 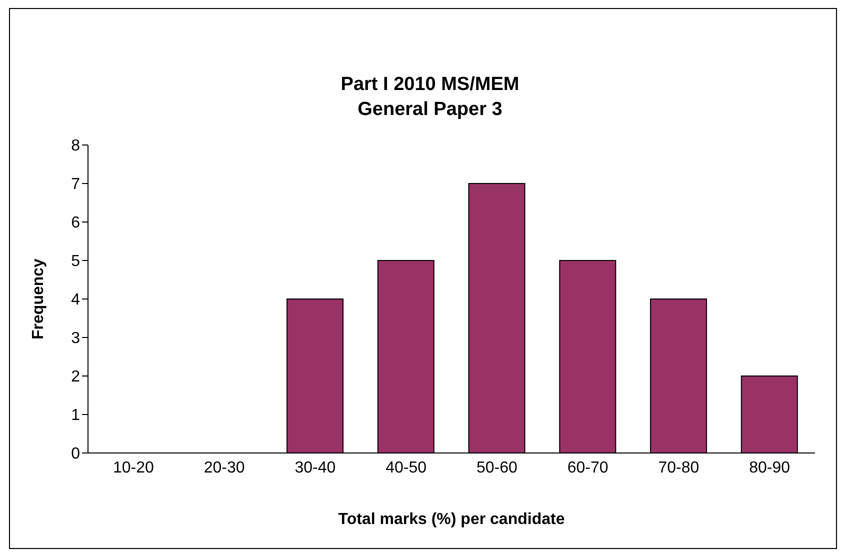 What do you see at coordinates (39, 299) in the screenshot?
I see `y-axis-title: Frequency` at bounding box center [39, 299].